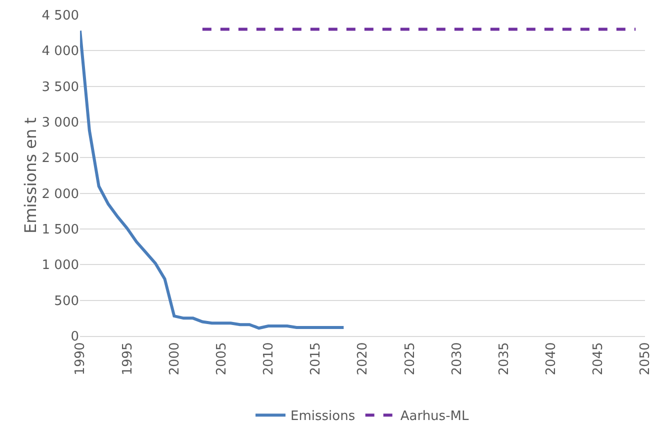 This screenshot has width=660, height=442. I want to click on x-tick-label: 2040, so click(552, 359).